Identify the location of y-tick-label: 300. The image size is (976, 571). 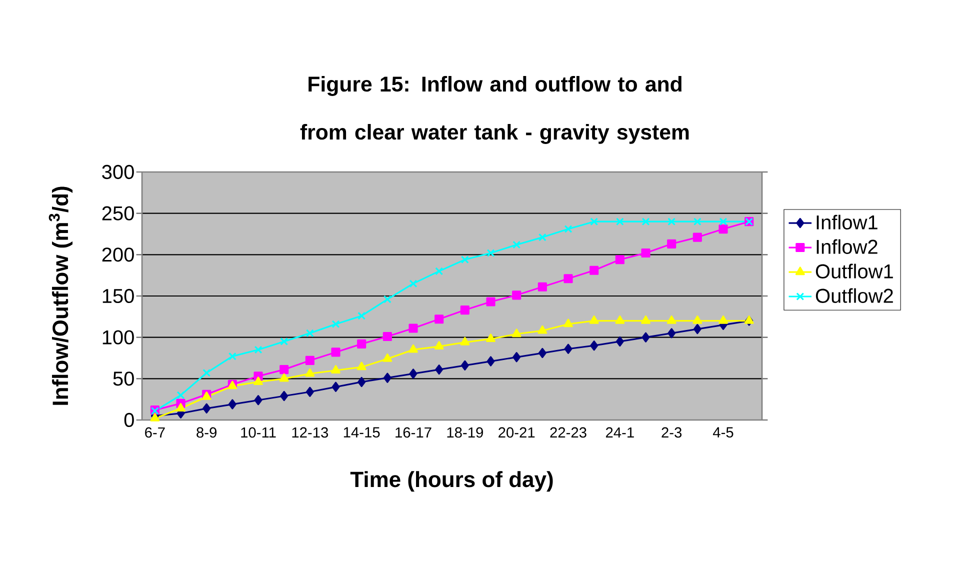
(118, 172).